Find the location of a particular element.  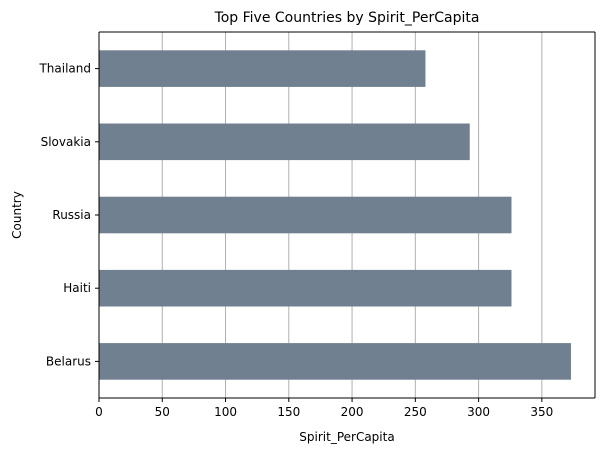

x-axis-label: Spirit_PerCapita is located at coordinates (346, 437).